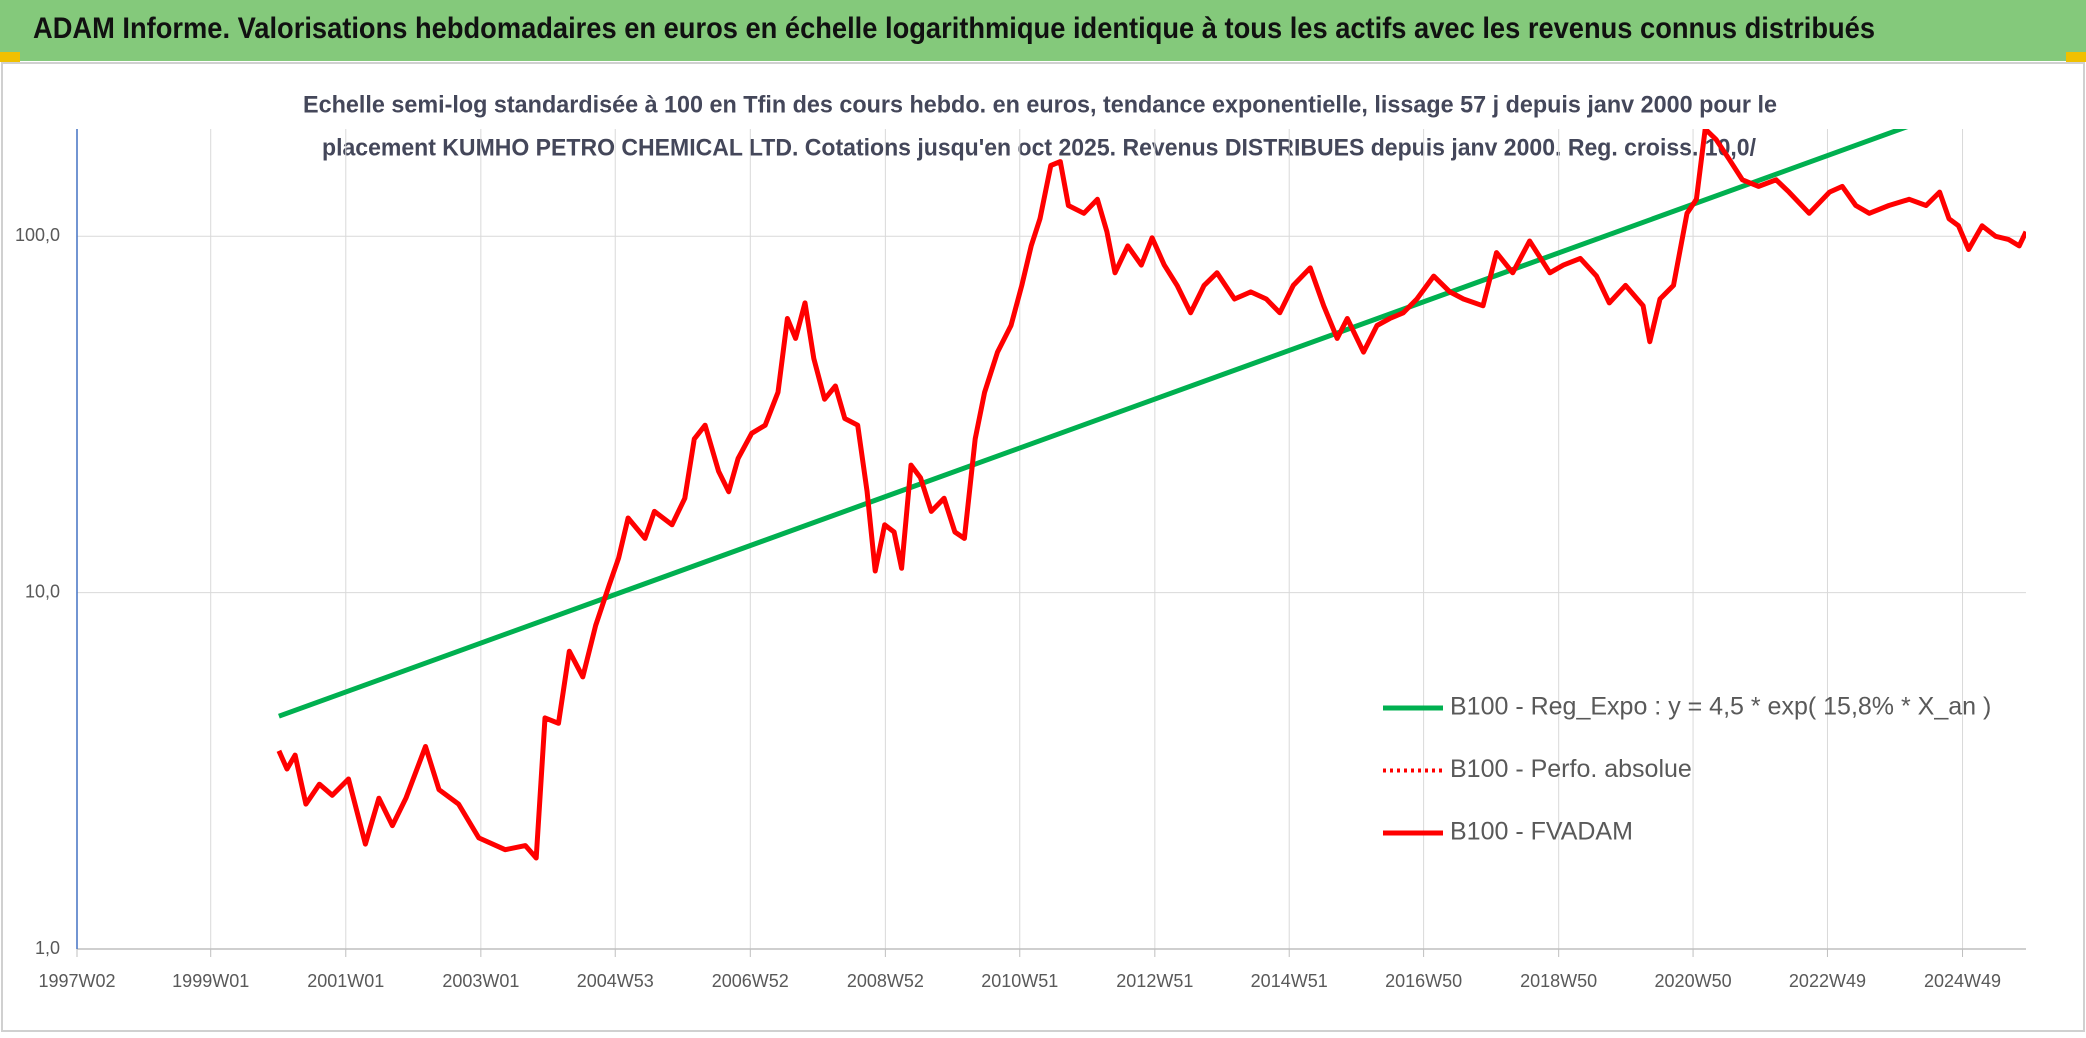 The image size is (2086, 1038). I want to click on x-tick-label: 2004W53, so click(615, 981).